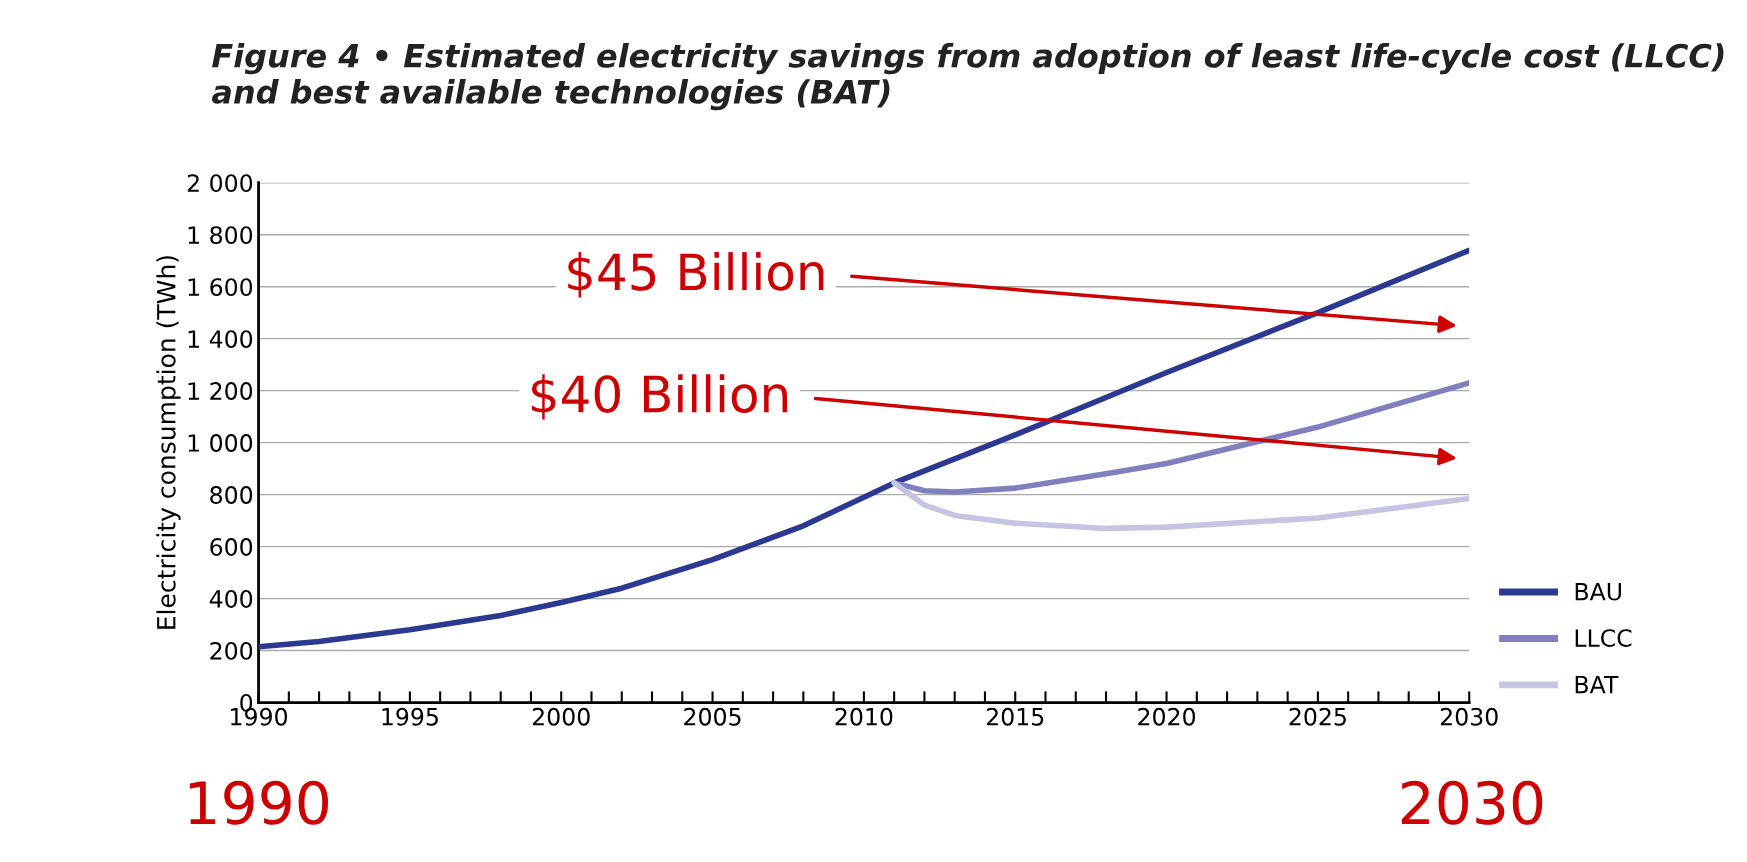  What do you see at coordinates (220, 443) in the screenshot?
I see `y-tick-label: 1 000` at bounding box center [220, 443].